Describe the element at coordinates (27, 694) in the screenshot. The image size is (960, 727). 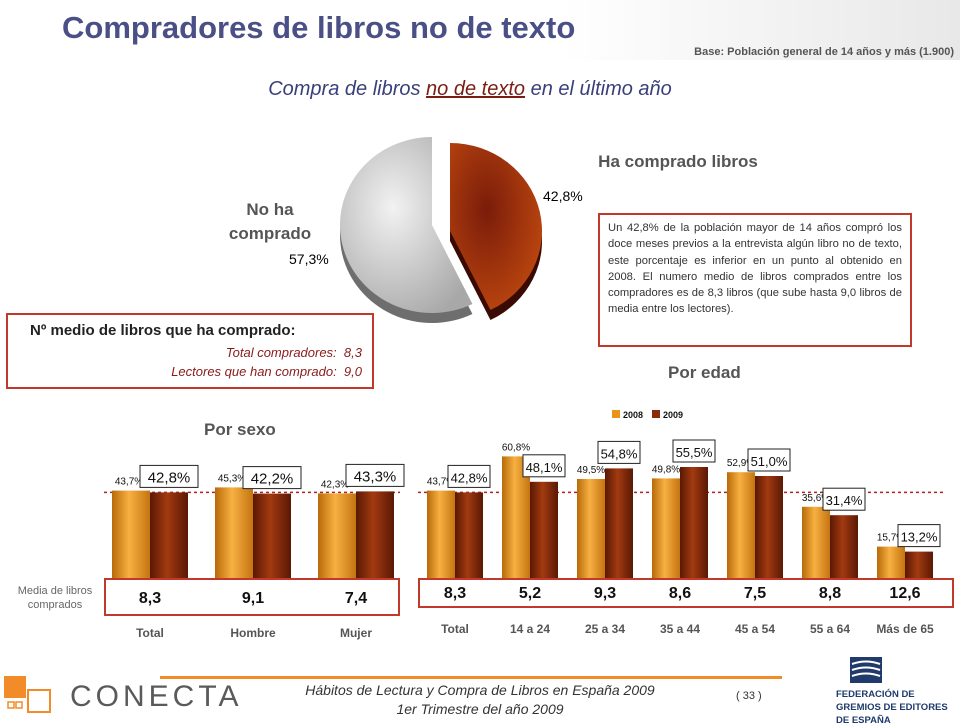
I see `conecta-logo-mark` at that location.